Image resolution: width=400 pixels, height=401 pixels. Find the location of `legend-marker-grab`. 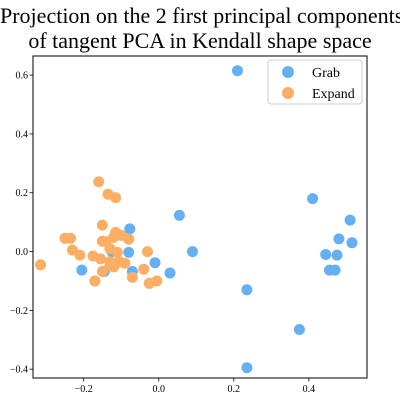

legend-marker-grab is located at coordinates (288, 72).